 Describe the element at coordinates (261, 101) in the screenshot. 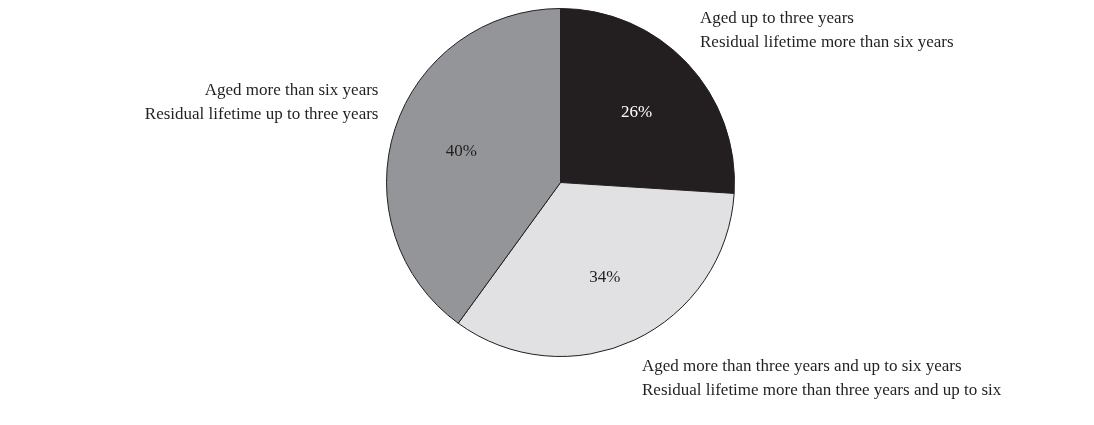

I see `slice-label: Aged more than six years Residual lifetime up to three years` at that location.